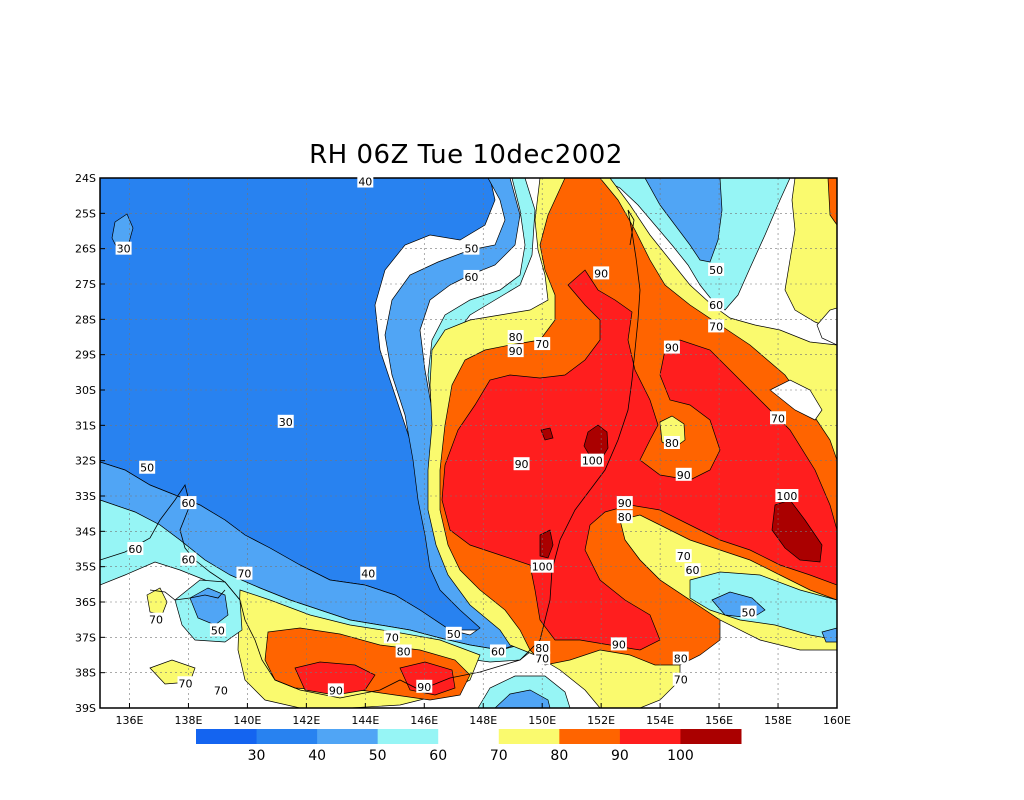 This screenshot has height=800, width=1024. Describe the element at coordinates (85, 602) in the screenshot. I see `lat-tick-label: 36S` at that location.